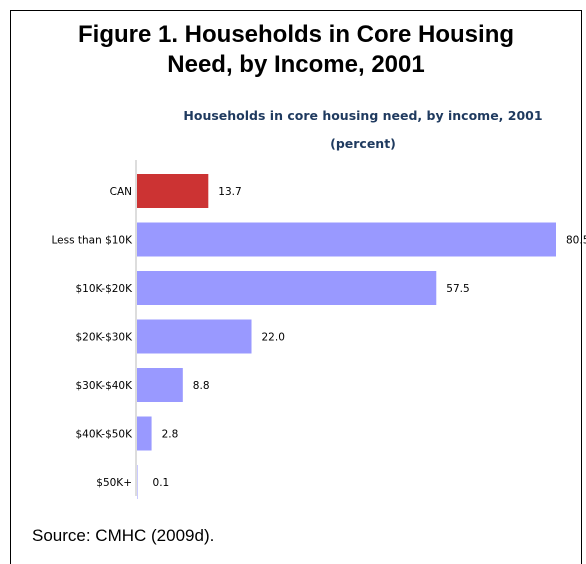 The width and height of the screenshot is (586, 564). What do you see at coordinates (161, 483) in the screenshot?
I see `value-label: 0.1` at bounding box center [161, 483].